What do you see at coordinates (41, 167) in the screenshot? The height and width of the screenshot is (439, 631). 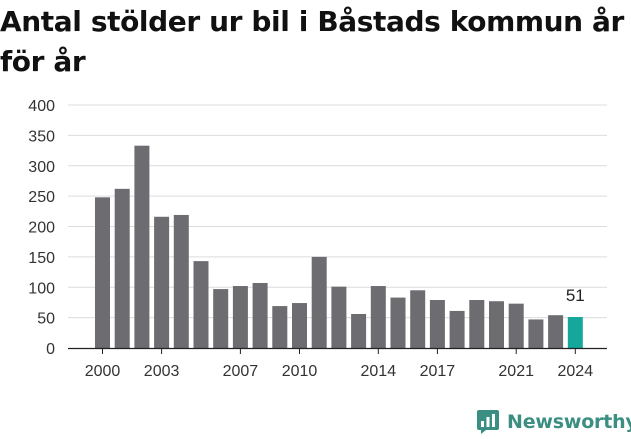 I see `y-tick-label: 300` at bounding box center [41, 167].